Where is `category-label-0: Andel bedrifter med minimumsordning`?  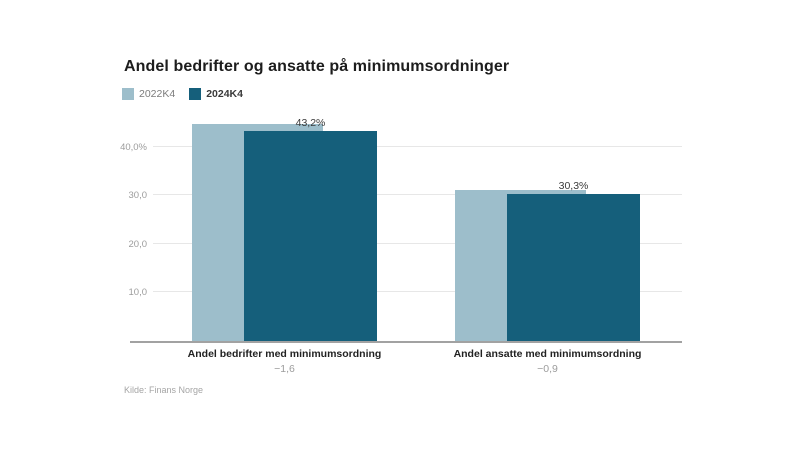 category-label-0: Andel bedrifter med minimumsordning is located at coordinates (284, 354).